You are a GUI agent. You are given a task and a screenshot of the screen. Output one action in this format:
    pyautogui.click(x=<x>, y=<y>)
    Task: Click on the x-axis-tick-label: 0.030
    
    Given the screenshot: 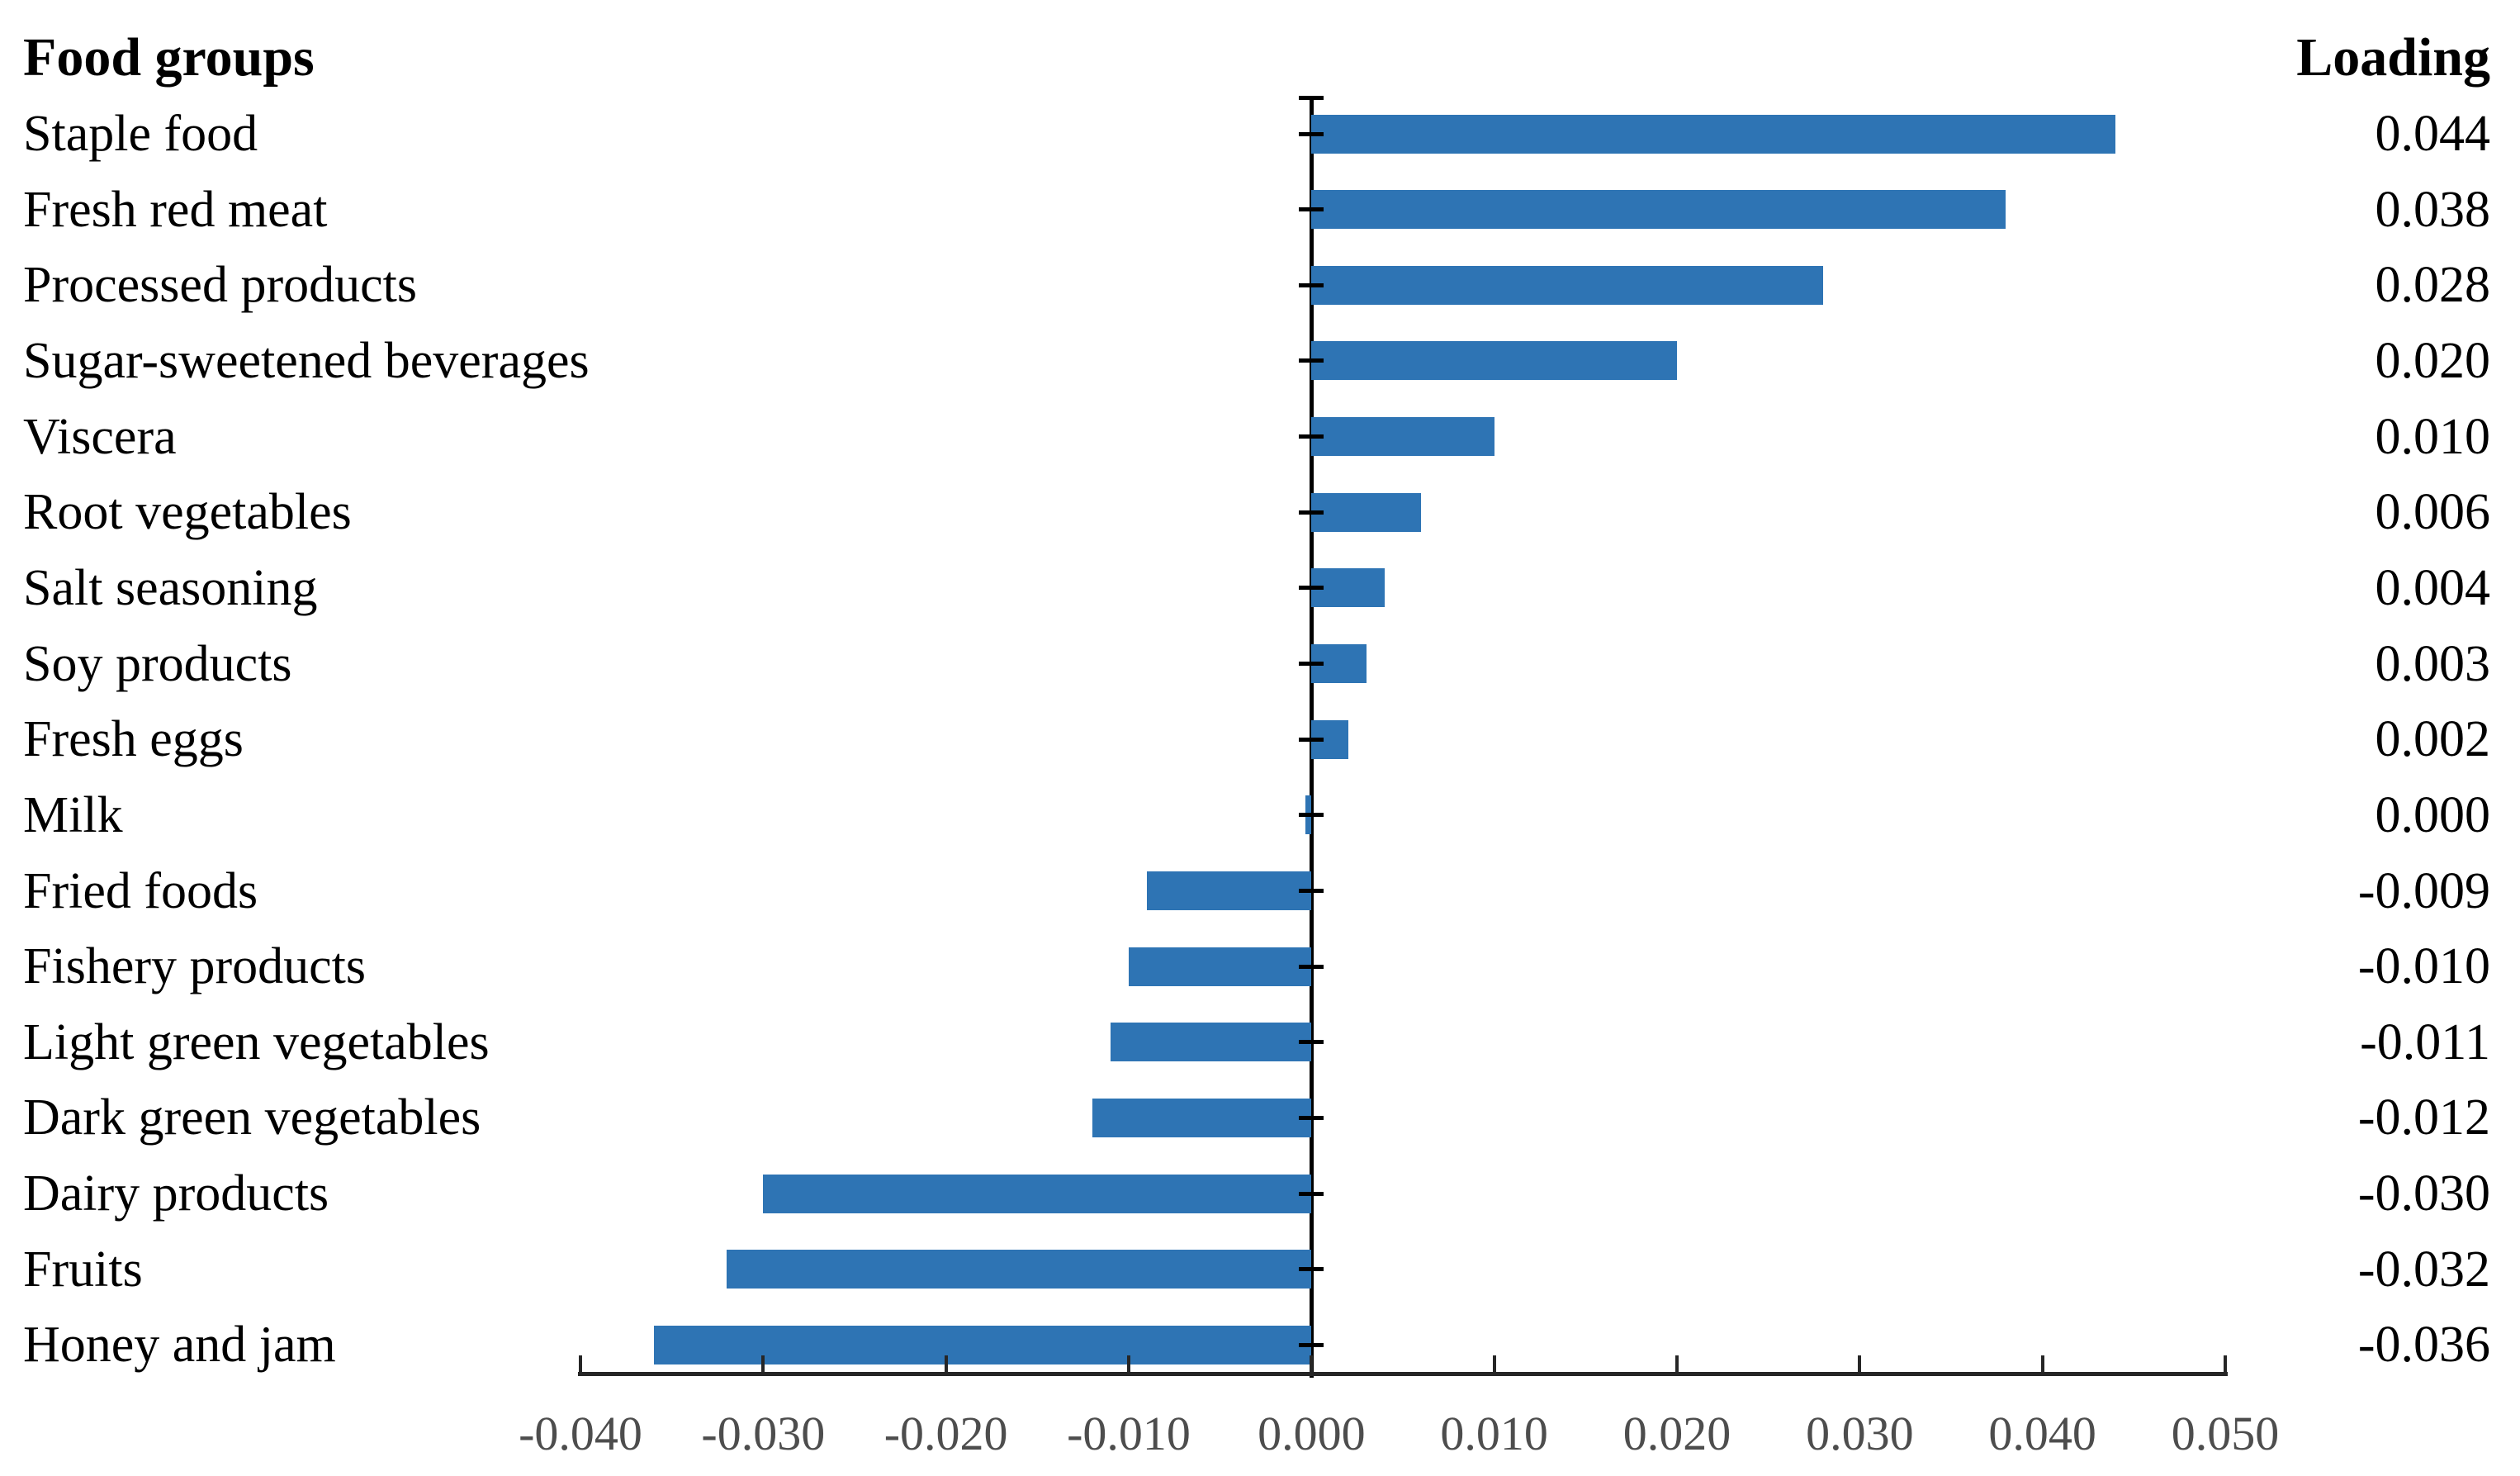 What is the action you would take?
    pyautogui.click(x=1860, y=1433)
    